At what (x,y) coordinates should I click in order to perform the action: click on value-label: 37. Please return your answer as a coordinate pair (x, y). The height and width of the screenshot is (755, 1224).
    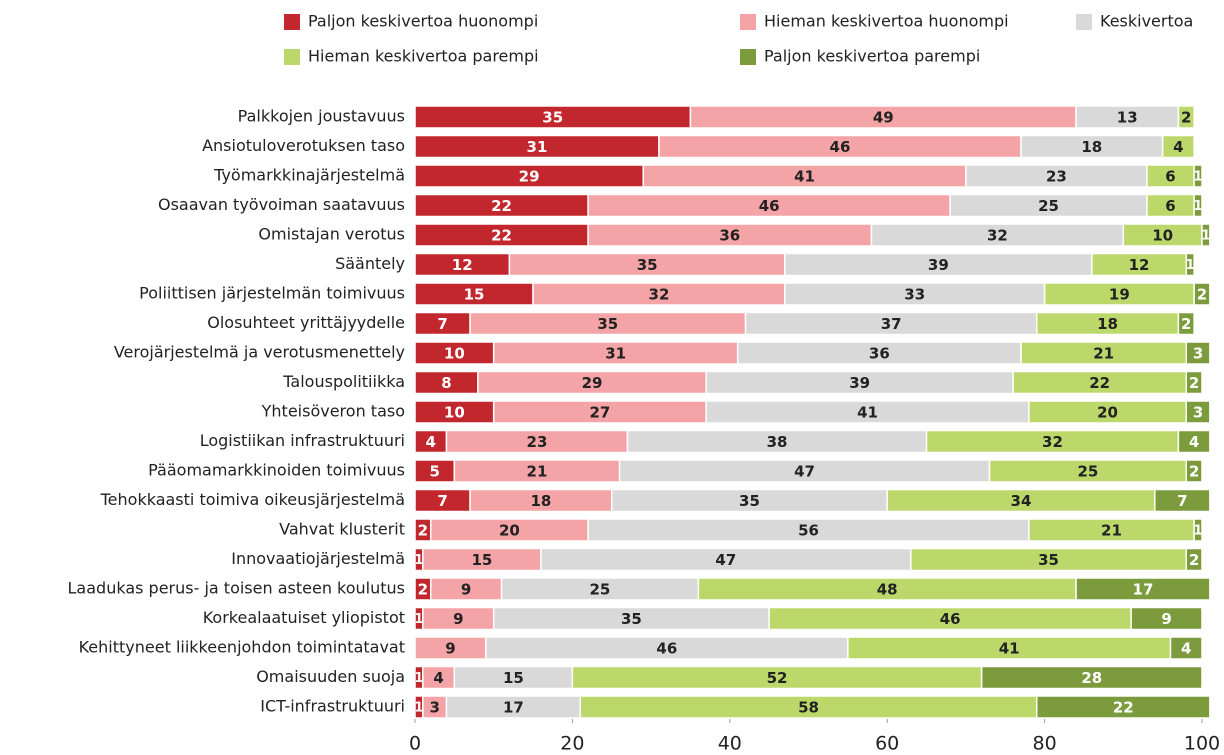
    Looking at the image, I should click on (891, 324).